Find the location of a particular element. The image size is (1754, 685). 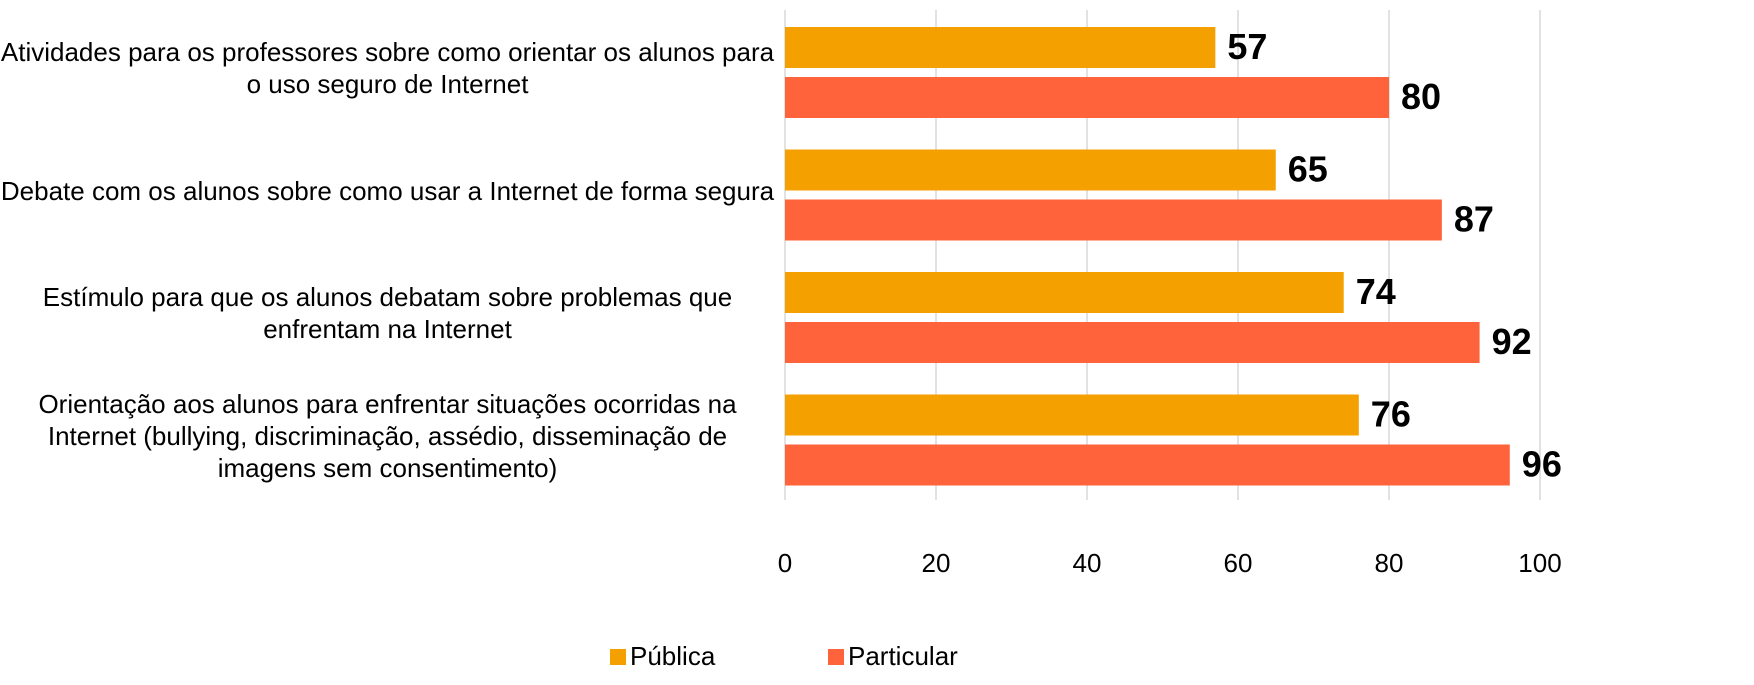

x-tick-label: 80 is located at coordinates (1389, 563).